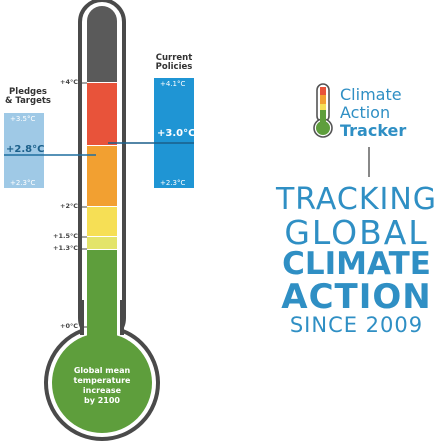 The width and height of the screenshot is (445, 445). Describe the element at coordinates (28, 101) in the screenshot. I see `pledges-title-line2: & Targets` at that location.